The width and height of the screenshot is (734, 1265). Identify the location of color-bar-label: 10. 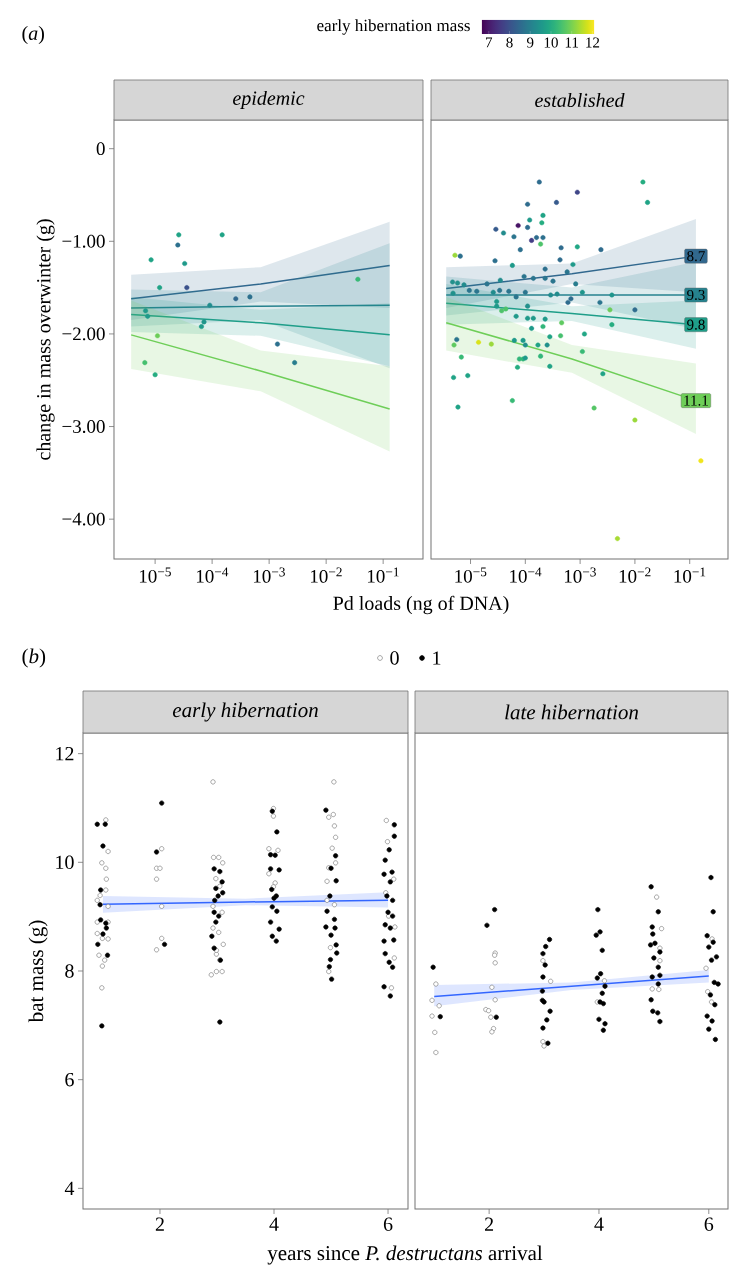
(551, 42).